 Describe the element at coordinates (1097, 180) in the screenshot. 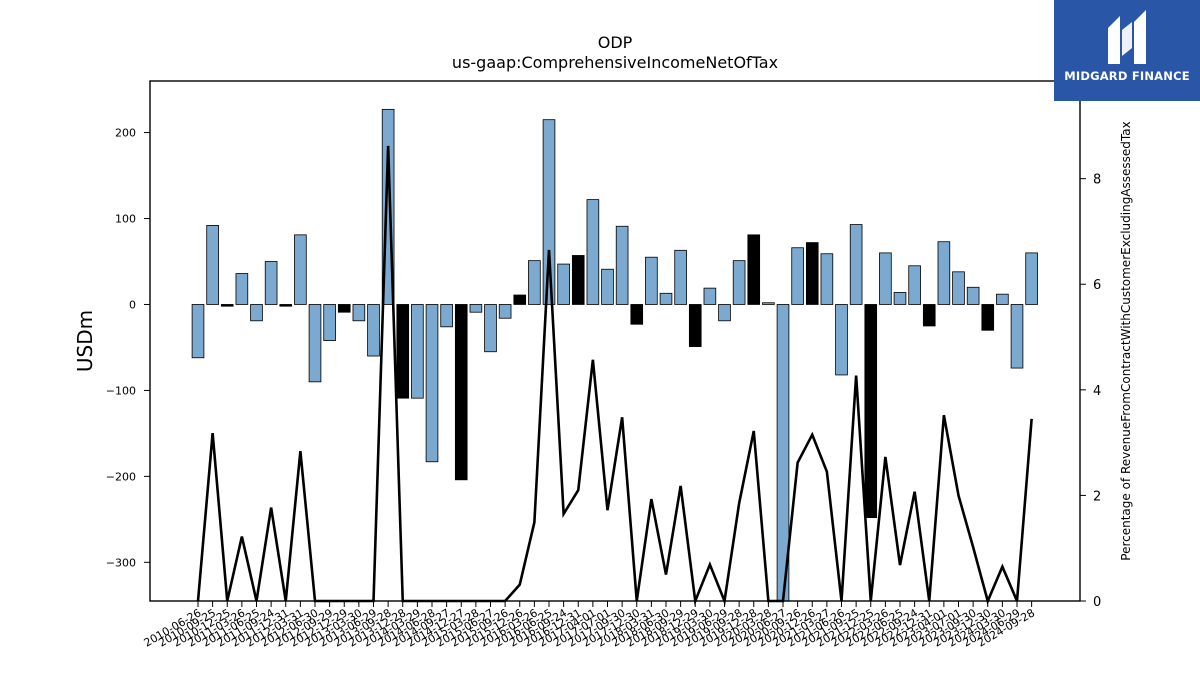

I see `y2-tick-label: 8` at that location.